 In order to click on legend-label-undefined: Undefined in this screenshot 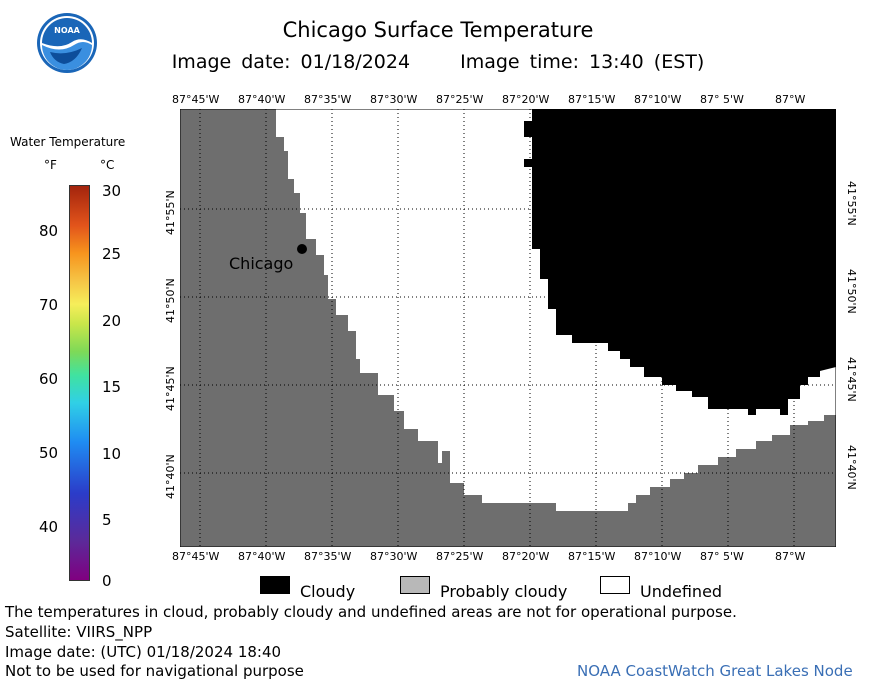, I will do `click(681, 591)`.